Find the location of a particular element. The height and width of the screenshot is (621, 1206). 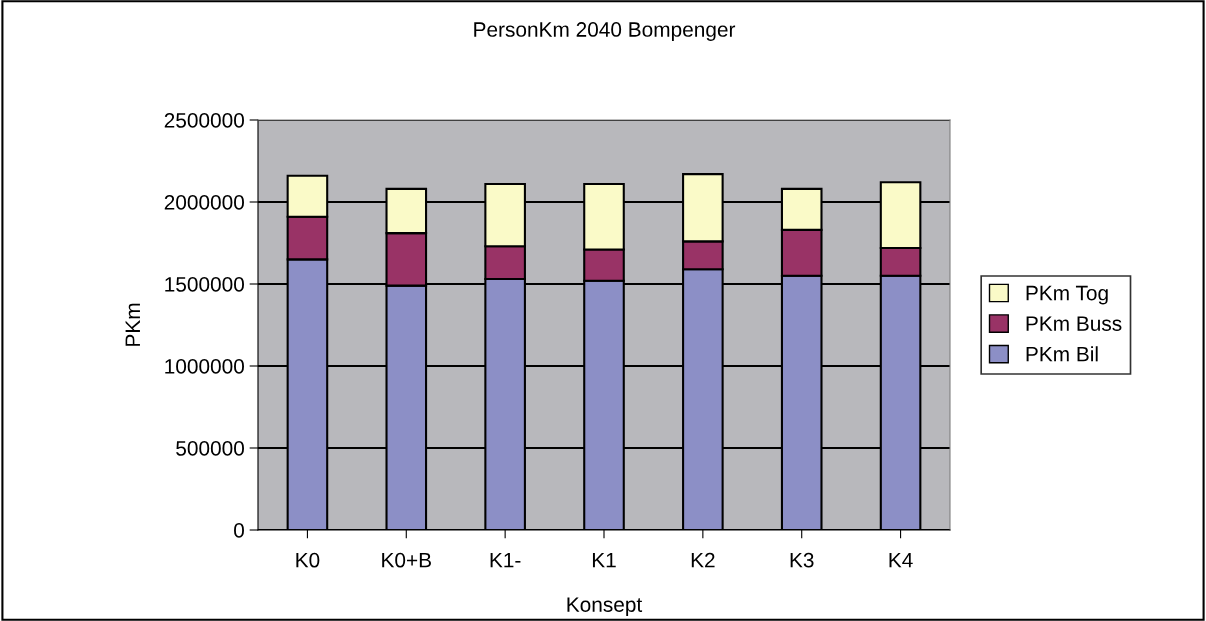

chart-title: PersonKm 2040 Bompenger is located at coordinates (605, 31).